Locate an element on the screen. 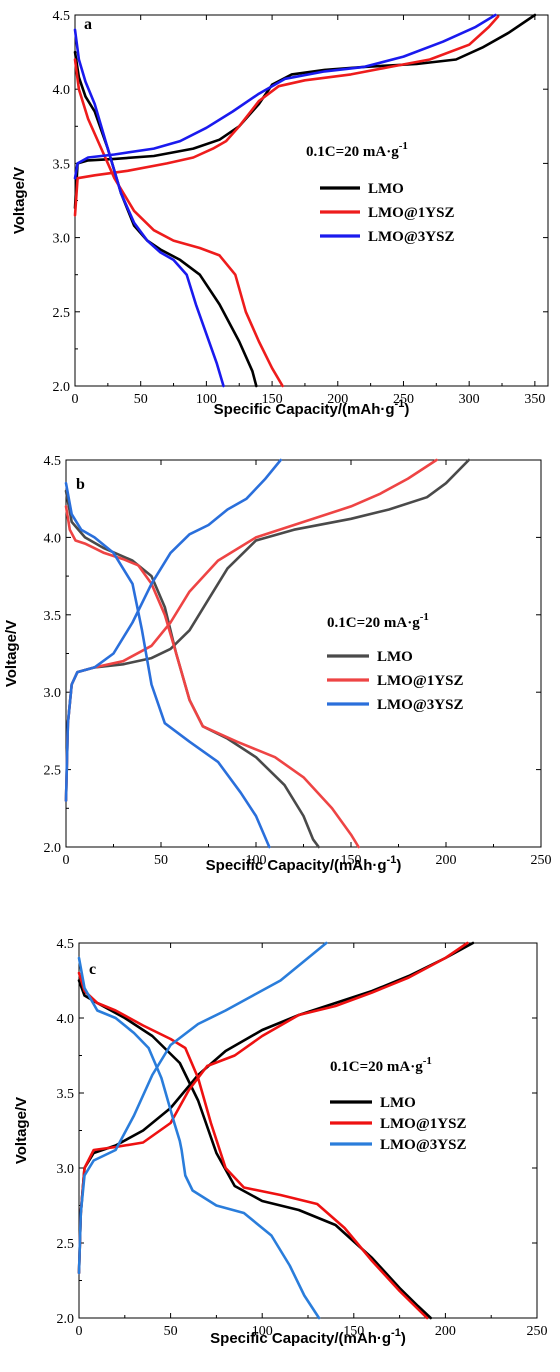 This screenshot has height=1372, width=560. series-line-lmo-discharge is located at coordinates (165, 219).